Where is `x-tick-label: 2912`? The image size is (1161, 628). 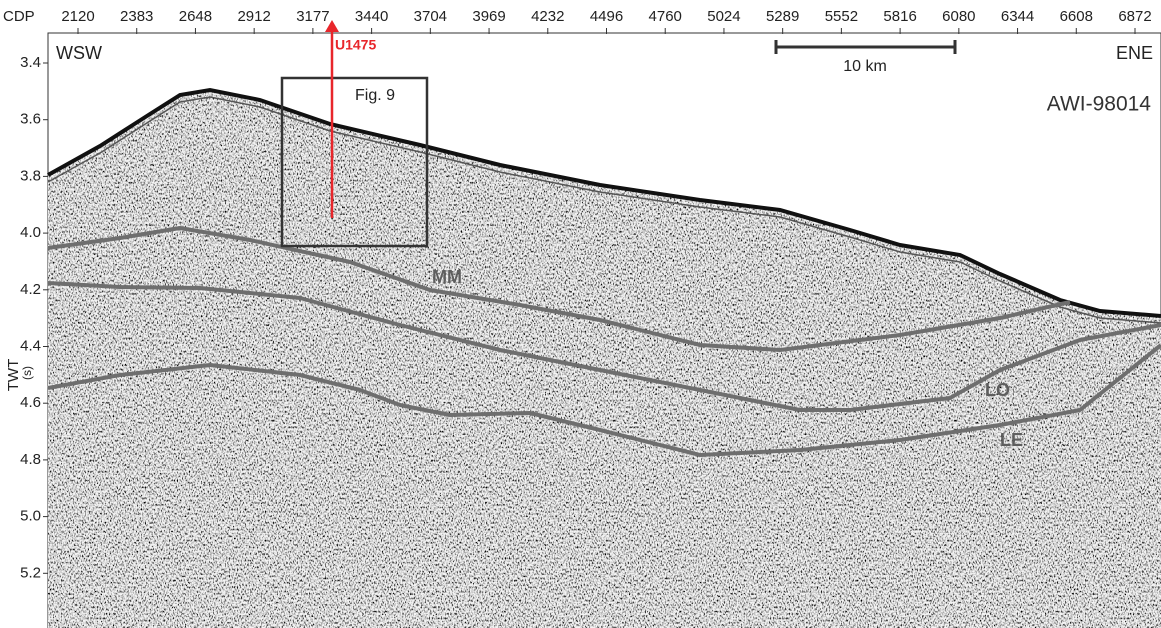 x-tick-label: 2912 is located at coordinates (253, 16).